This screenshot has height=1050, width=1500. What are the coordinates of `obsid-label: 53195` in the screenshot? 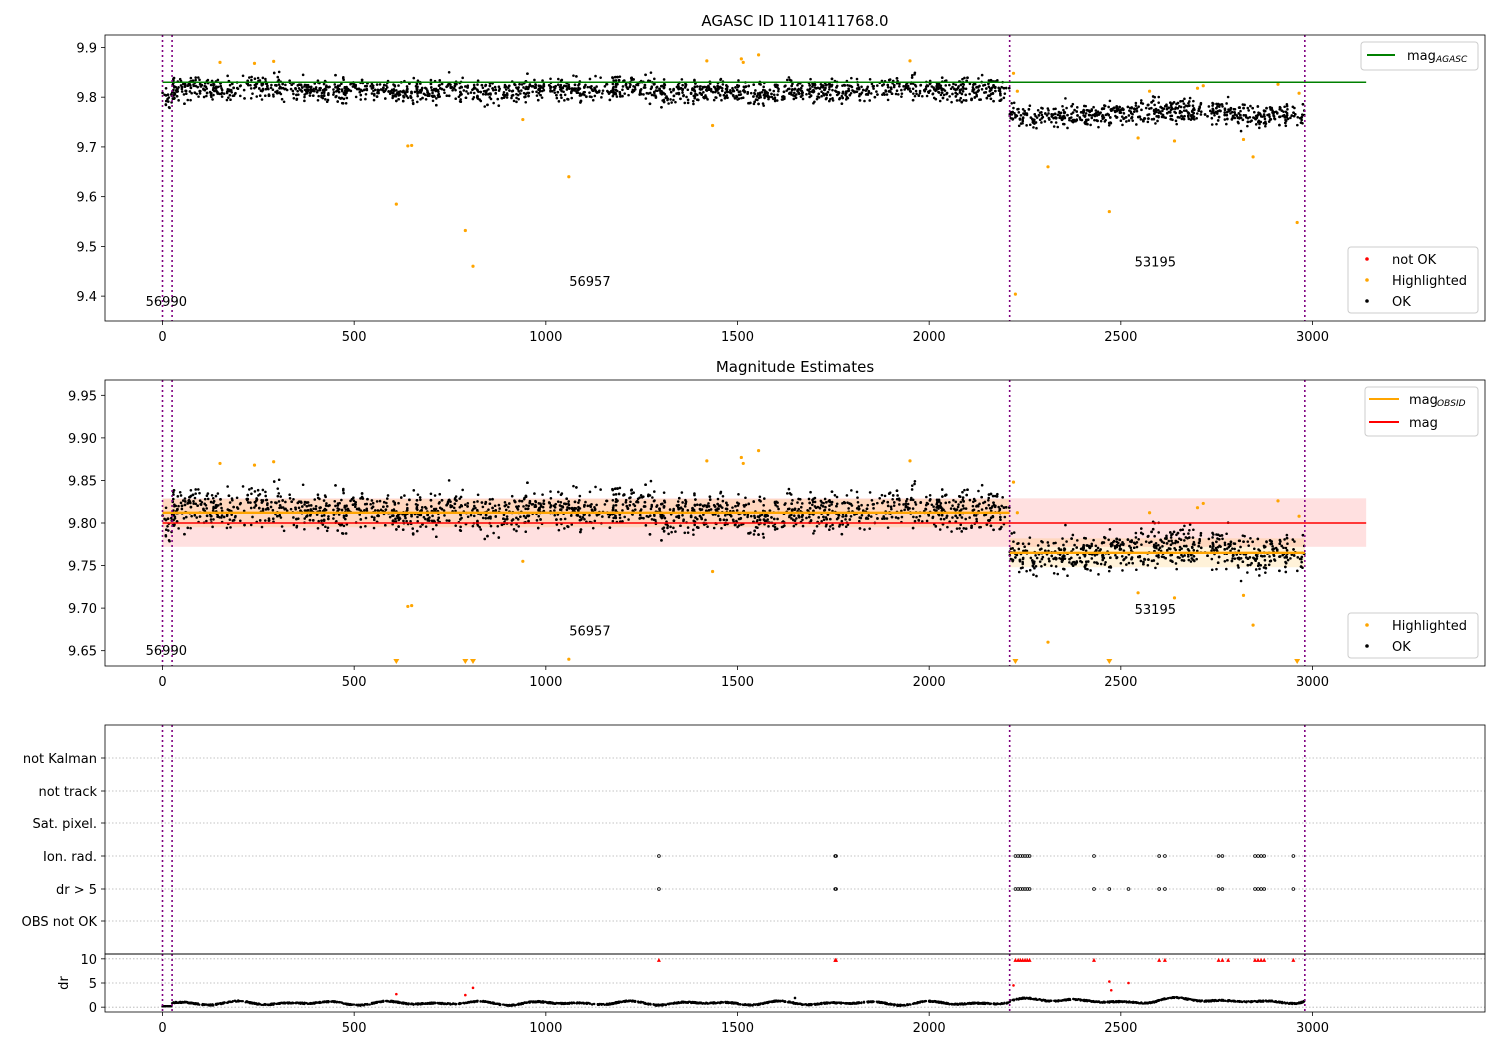 It's located at (1155, 262).